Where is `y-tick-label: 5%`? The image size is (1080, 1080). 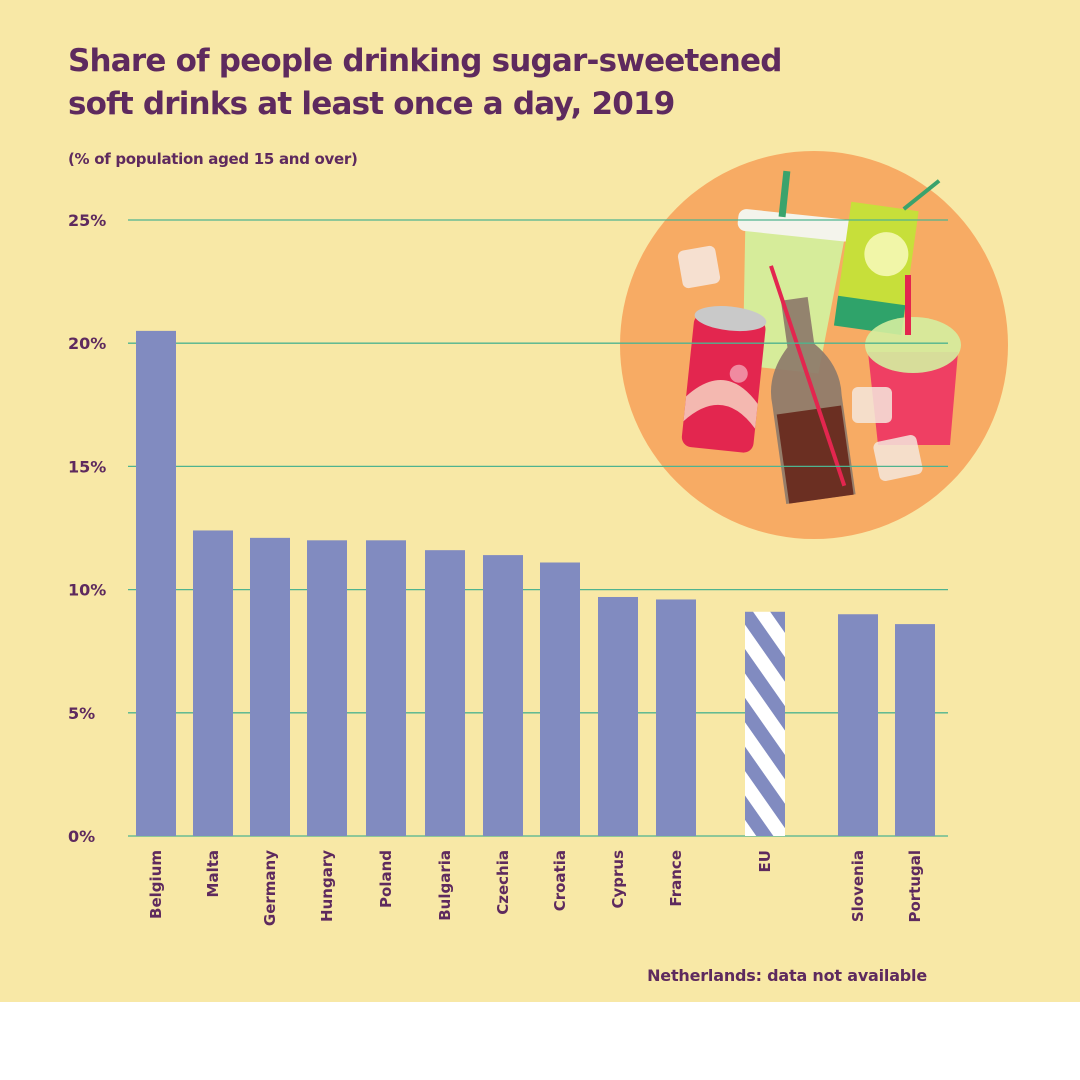 y-tick-label: 5% is located at coordinates (81, 713).